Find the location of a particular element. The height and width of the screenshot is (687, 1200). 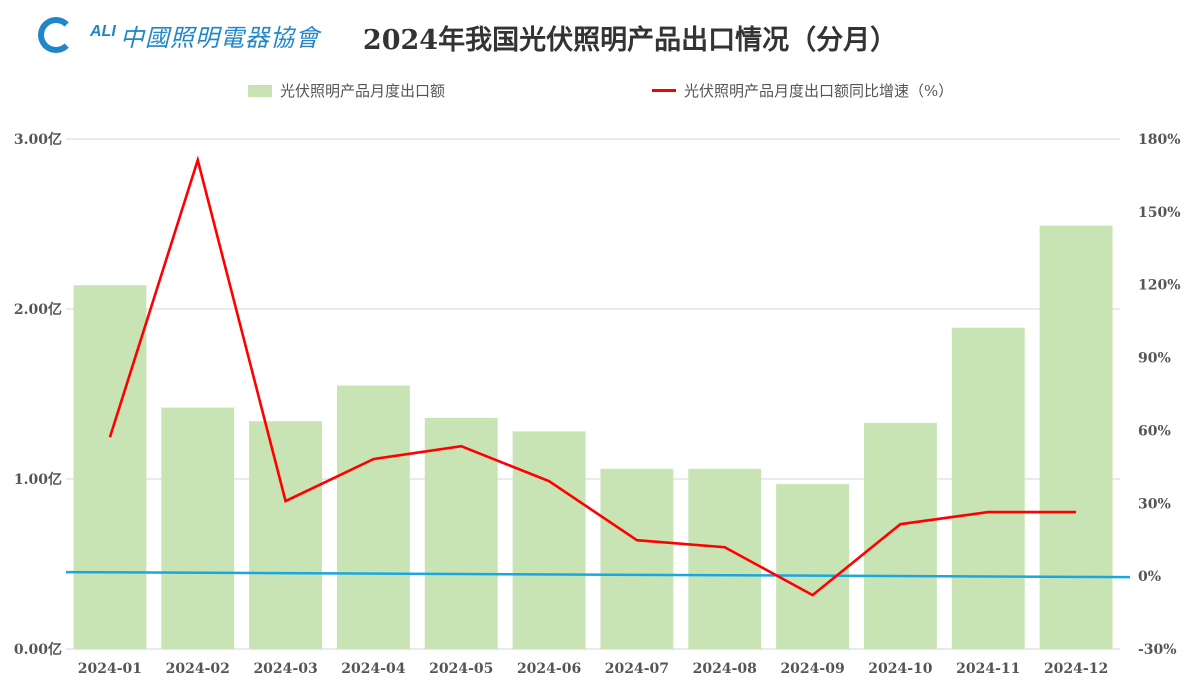

logo-abbr: ALI is located at coordinates (103, 31).